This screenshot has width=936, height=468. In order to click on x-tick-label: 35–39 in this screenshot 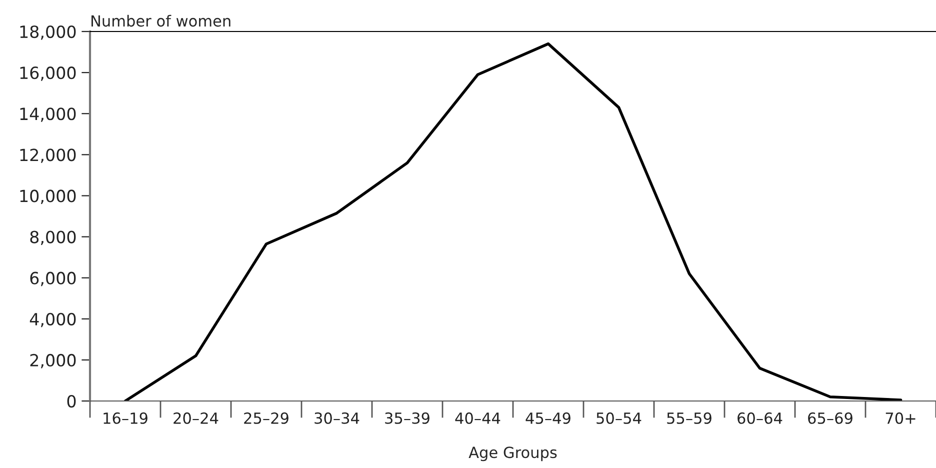, I will do `click(407, 418)`.